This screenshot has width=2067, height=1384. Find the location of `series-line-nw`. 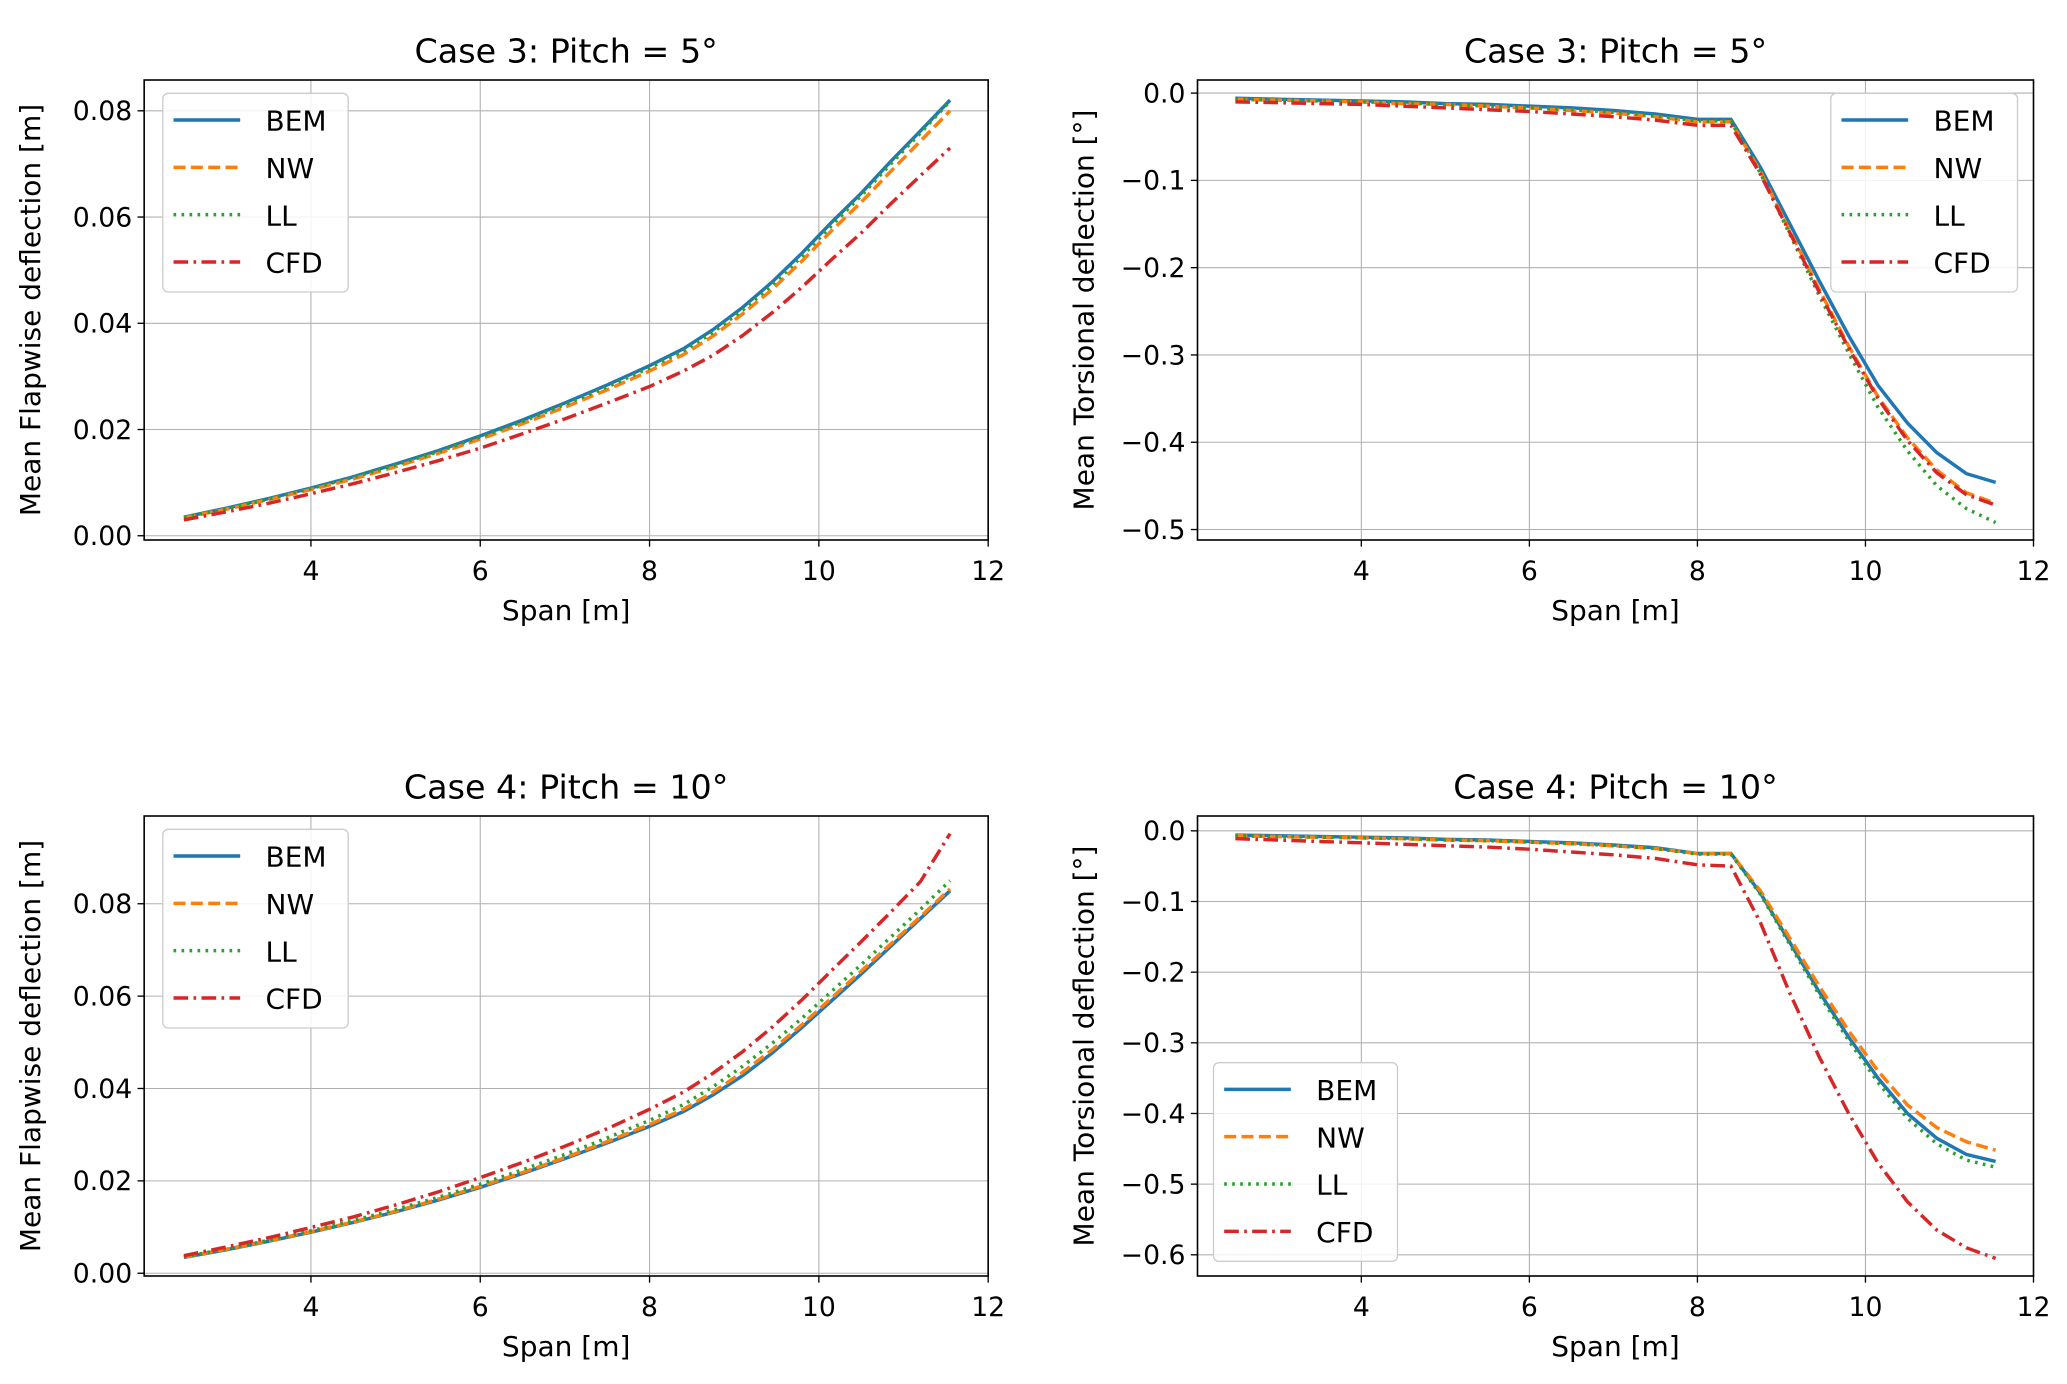

series-line-nw is located at coordinates (567, 1073).